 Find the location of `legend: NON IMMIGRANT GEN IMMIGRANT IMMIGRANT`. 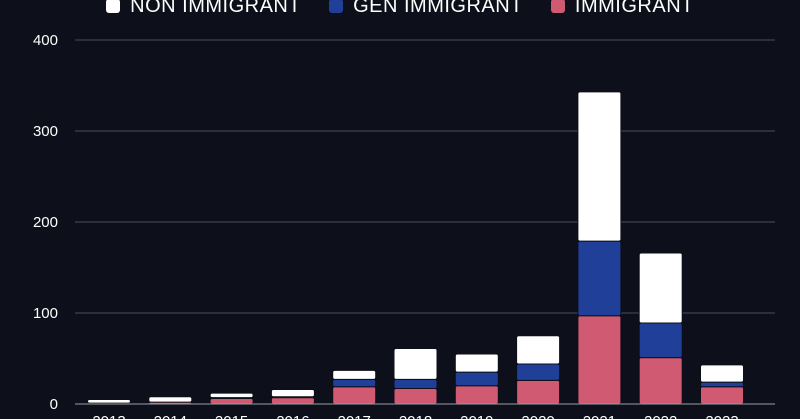

legend: NON IMMIGRANT GEN IMMIGRANT IMMIGRANT is located at coordinates (400, 9).